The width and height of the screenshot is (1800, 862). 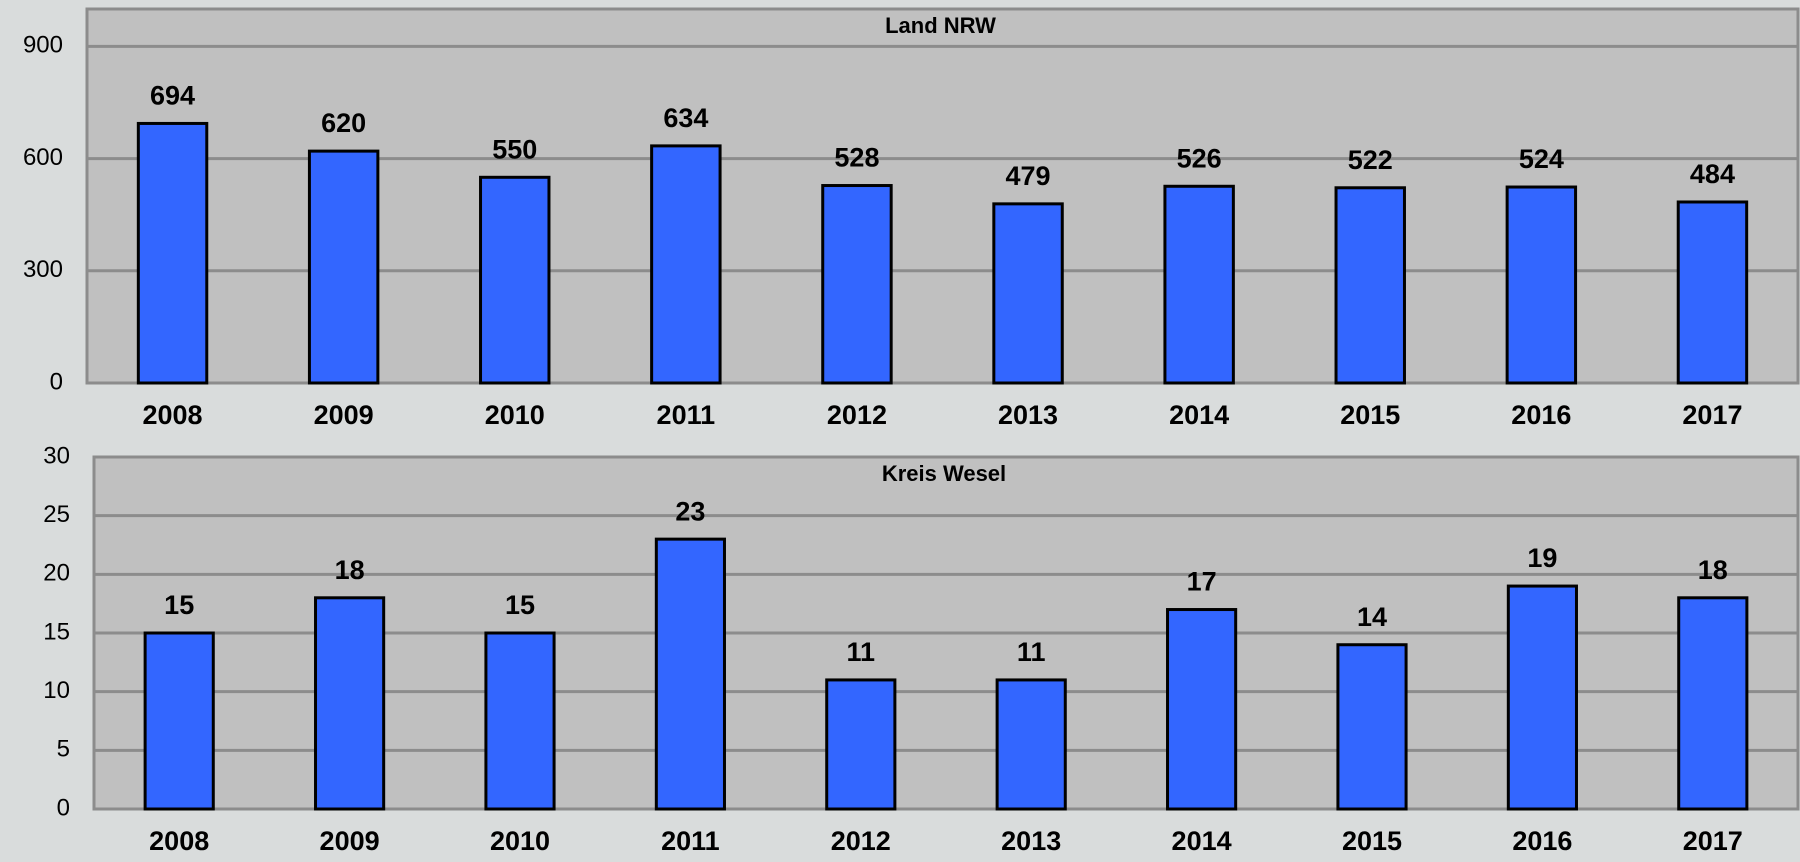 I want to click on value-label: 522, so click(x=1370, y=160).